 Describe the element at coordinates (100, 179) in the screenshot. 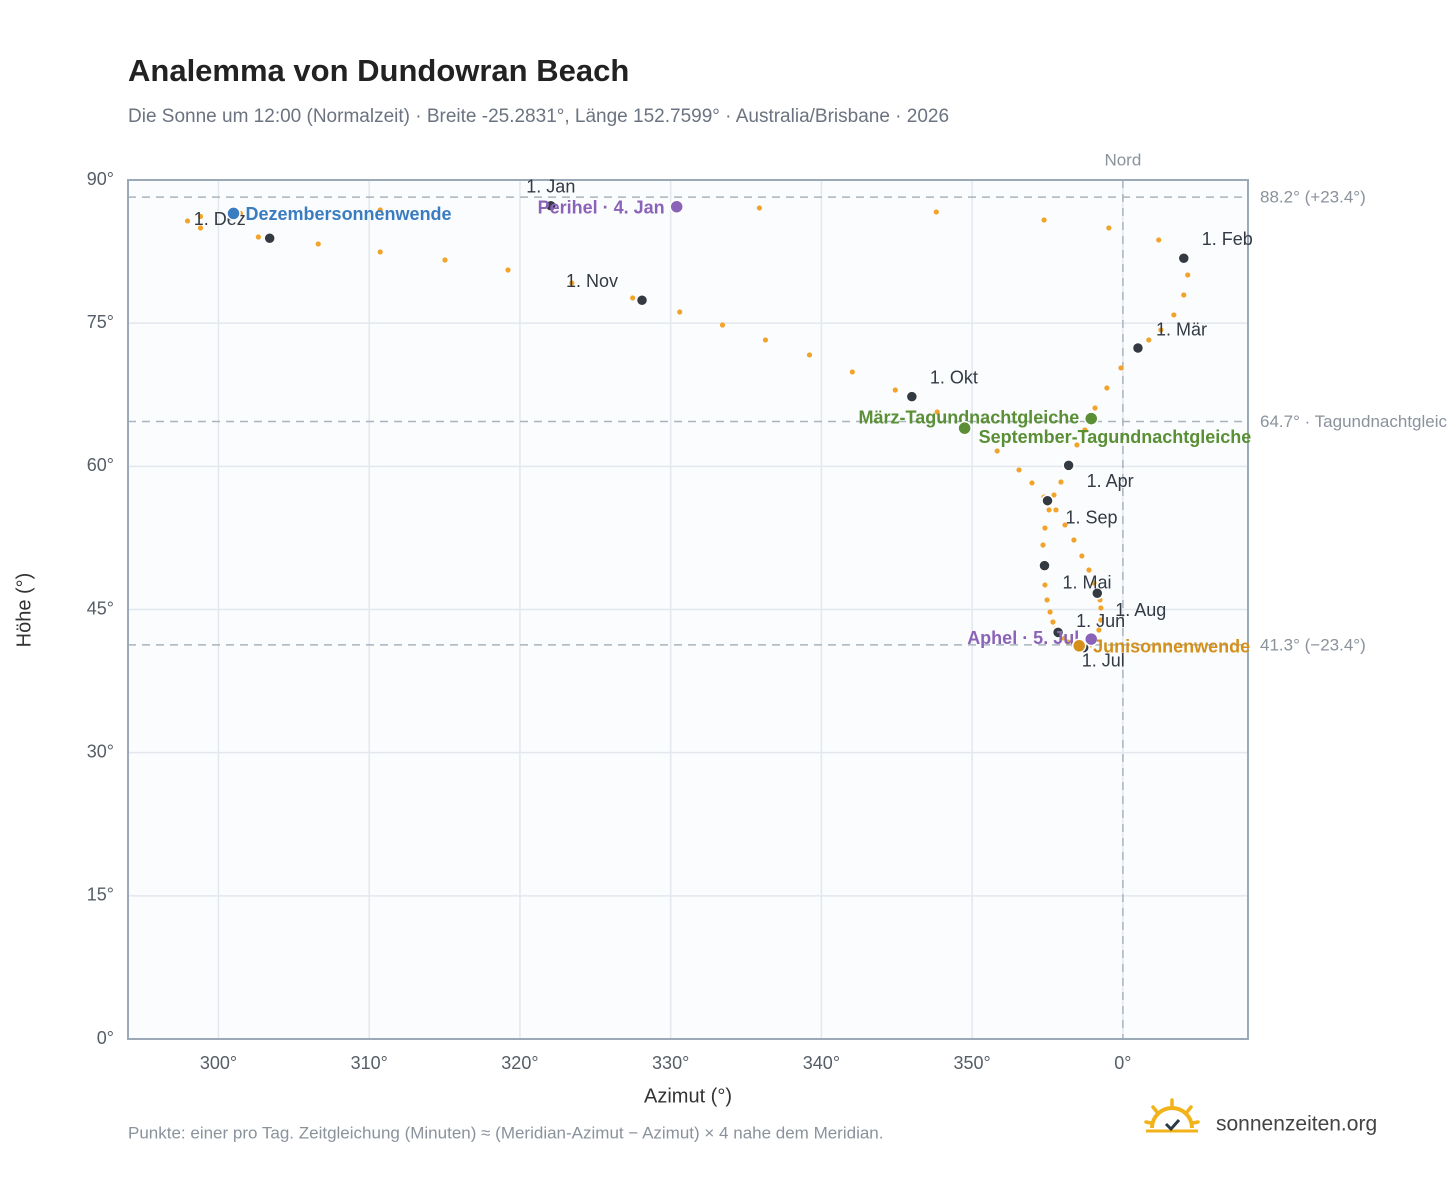

I see `y-tick-label: 90°` at that location.